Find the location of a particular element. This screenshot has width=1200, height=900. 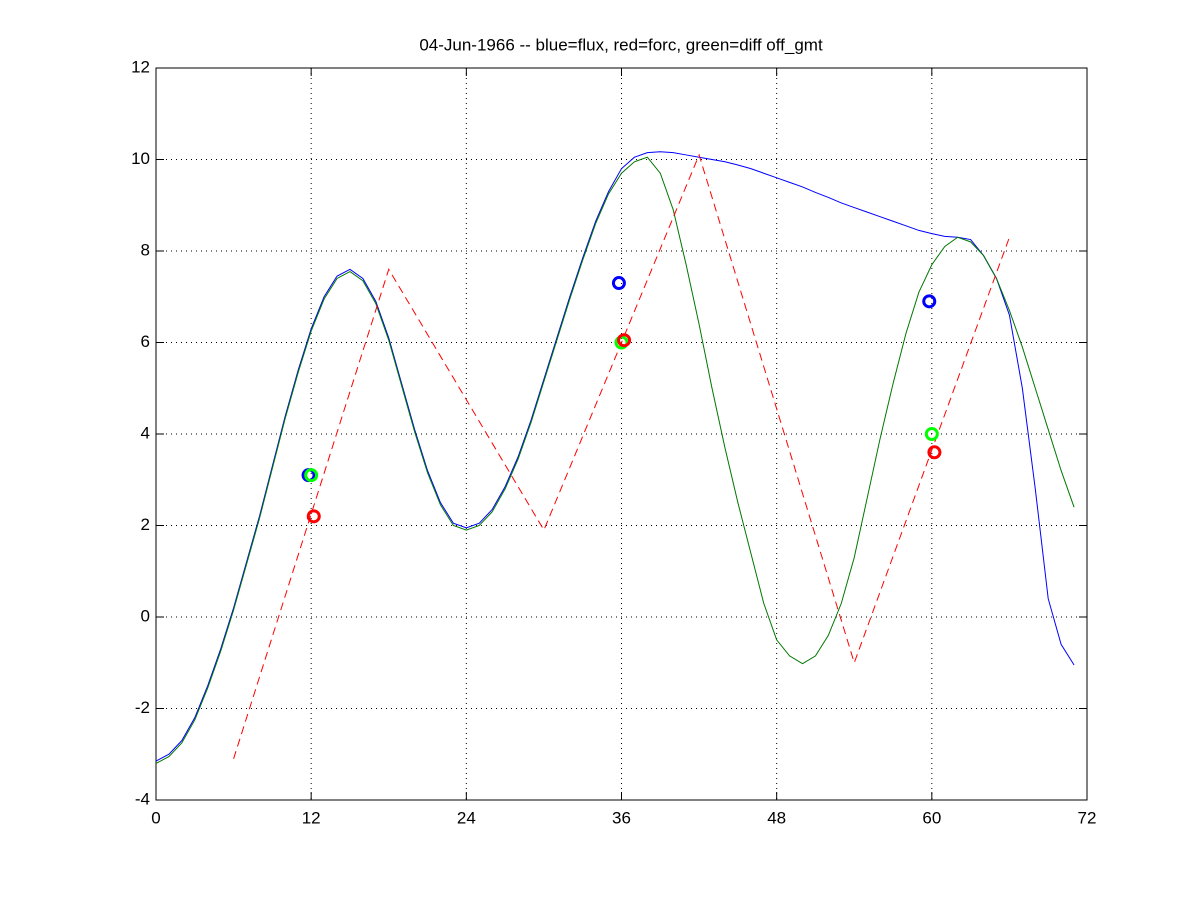

y-tick-label: 0 is located at coordinates (145, 615).